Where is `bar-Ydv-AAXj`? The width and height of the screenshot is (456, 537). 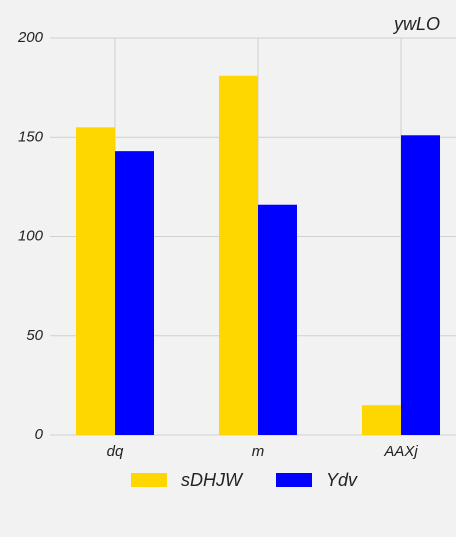 bar-Ydv-AAXj is located at coordinates (420, 285).